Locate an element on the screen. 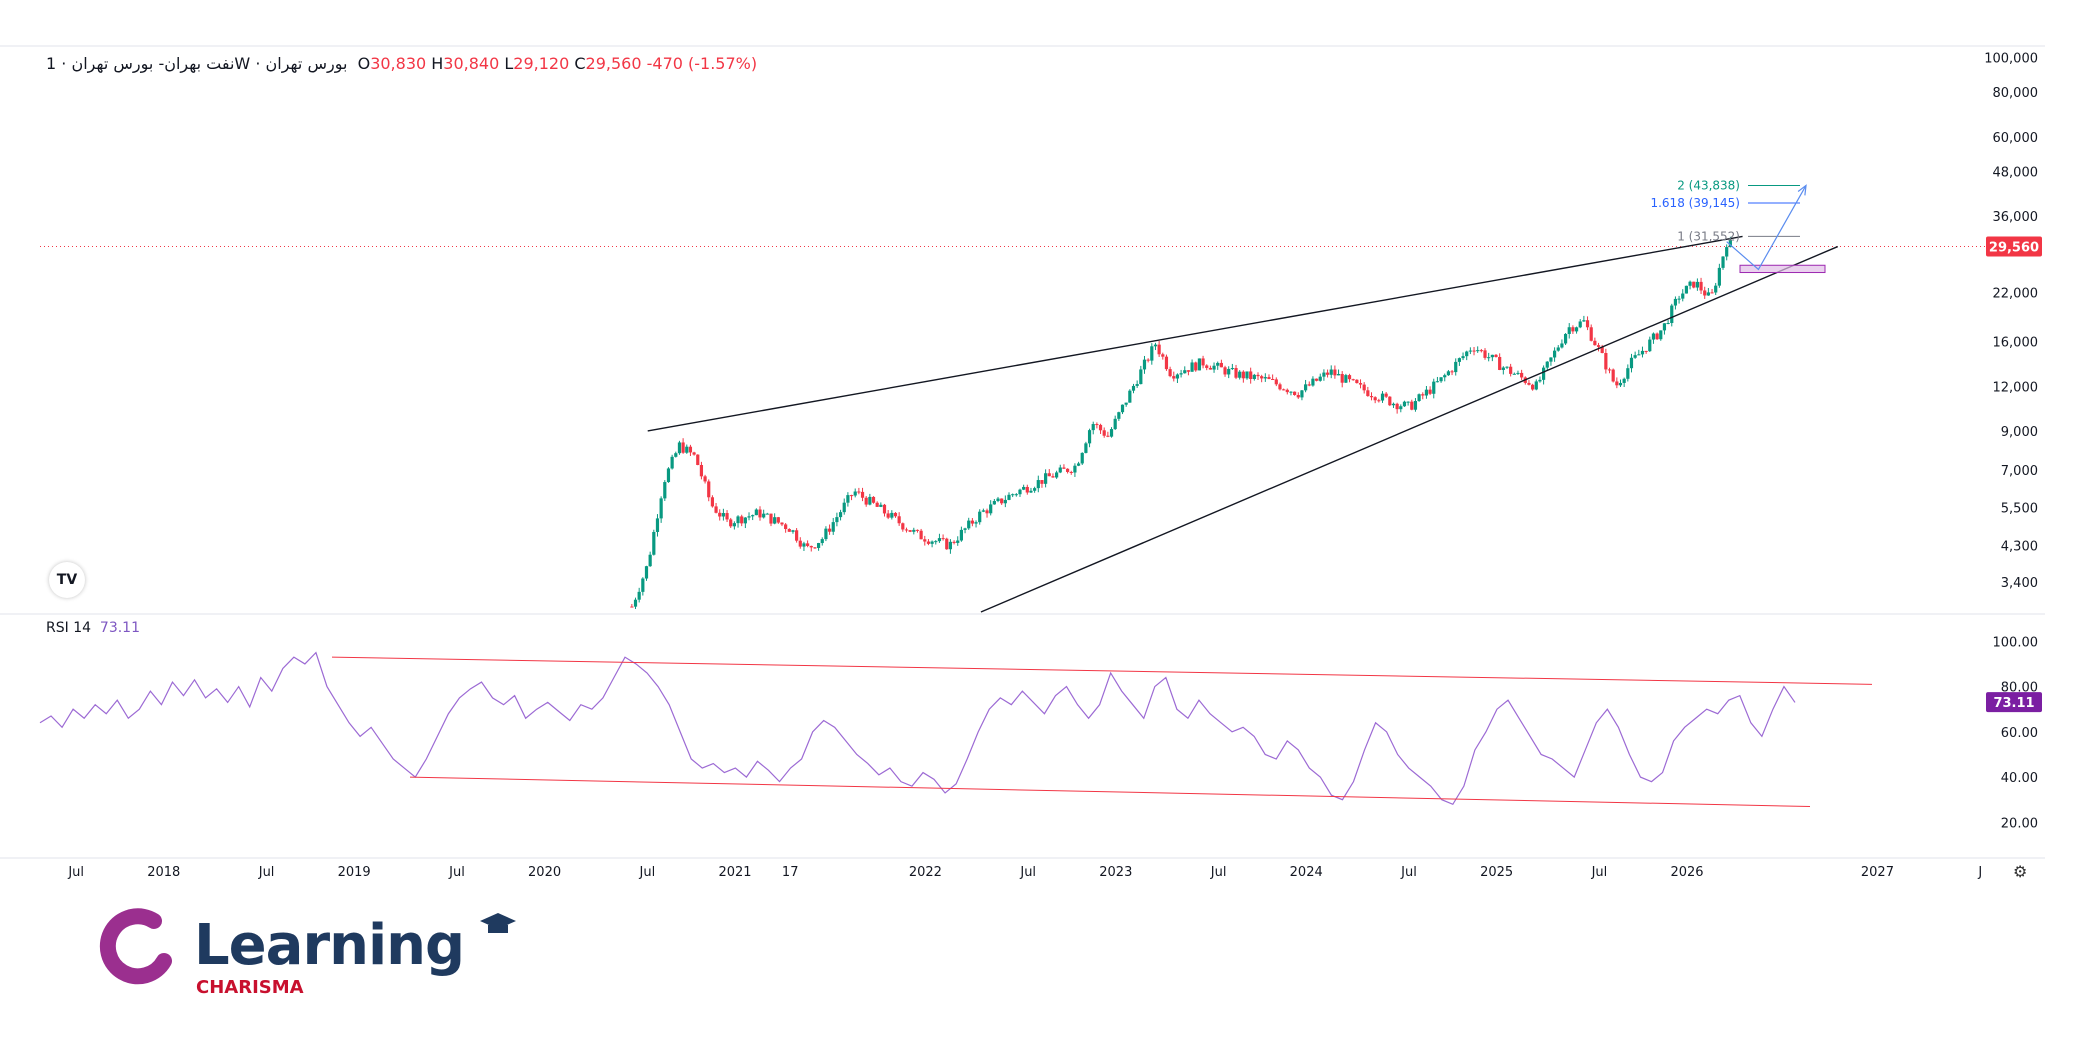  time-tick-label: 2021 is located at coordinates (734, 872).